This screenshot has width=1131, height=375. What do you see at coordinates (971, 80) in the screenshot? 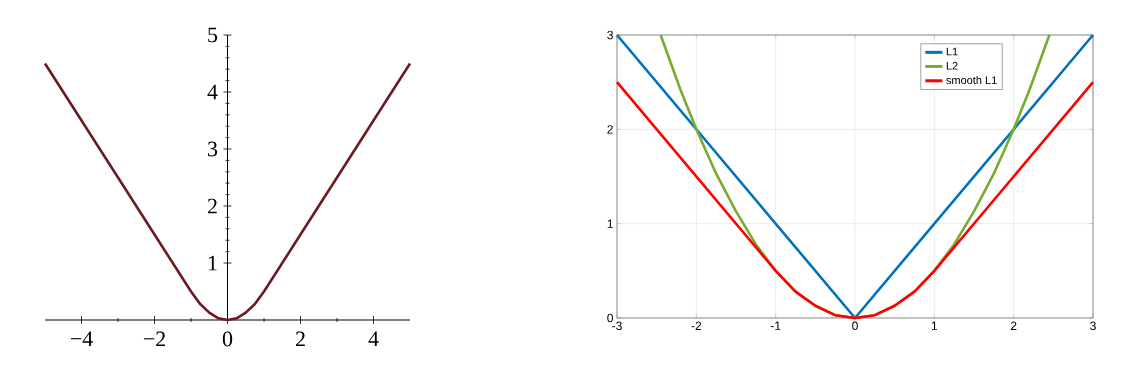
I see `legend-label: smooth L1` at bounding box center [971, 80].